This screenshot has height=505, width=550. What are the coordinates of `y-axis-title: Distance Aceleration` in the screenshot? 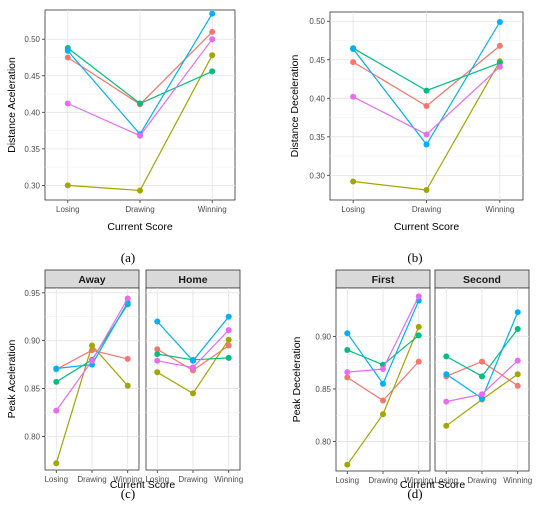 It's located at (12, 105).